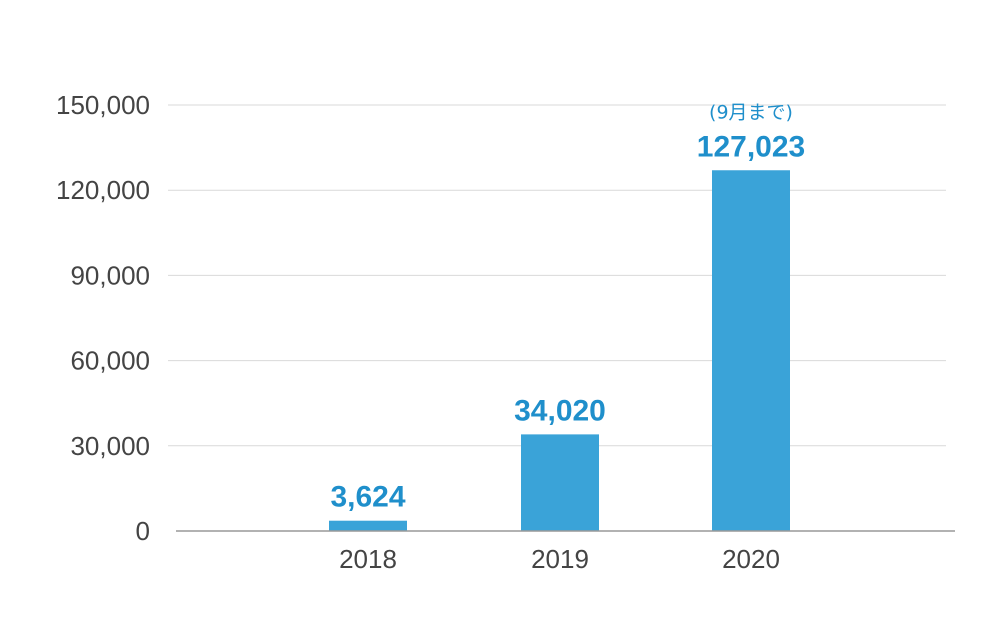 Image resolution: width=1000 pixels, height=630 pixels. What do you see at coordinates (110, 446) in the screenshot?
I see `y-tick-label: 30,000` at bounding box center [110, 446].